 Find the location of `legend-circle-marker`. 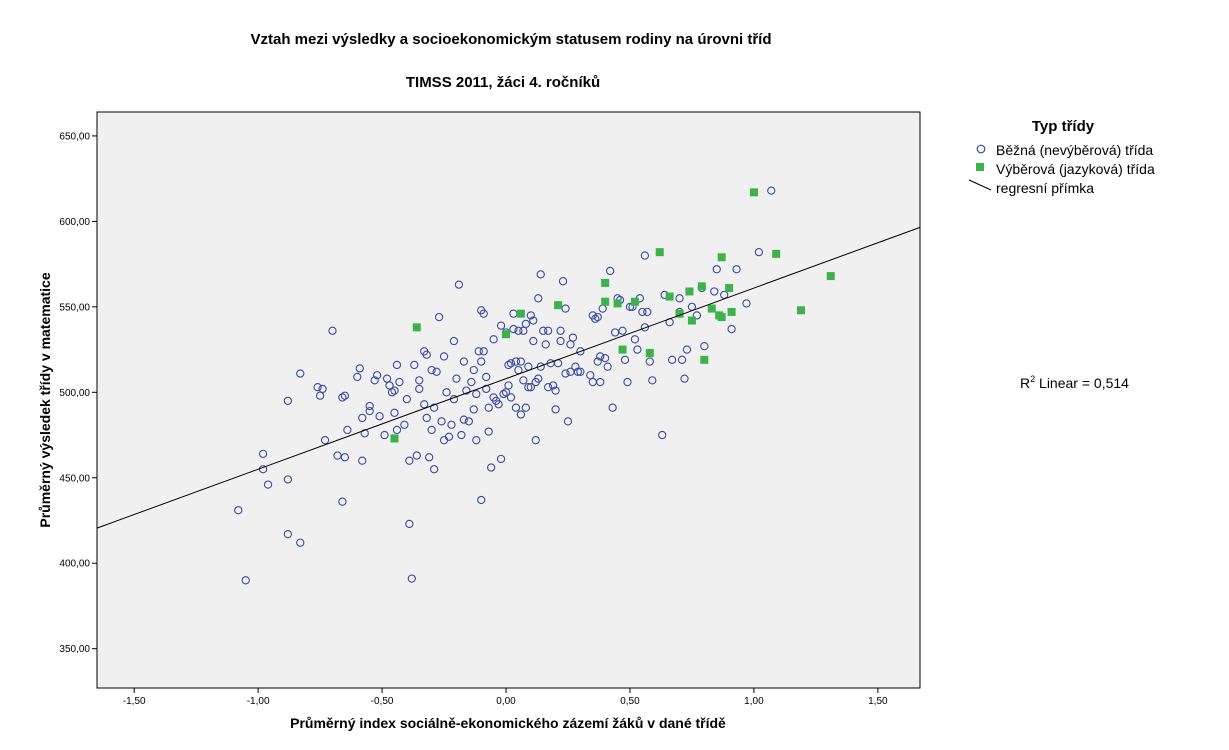

legend-circle-marker is located at coordinates (981, 149).